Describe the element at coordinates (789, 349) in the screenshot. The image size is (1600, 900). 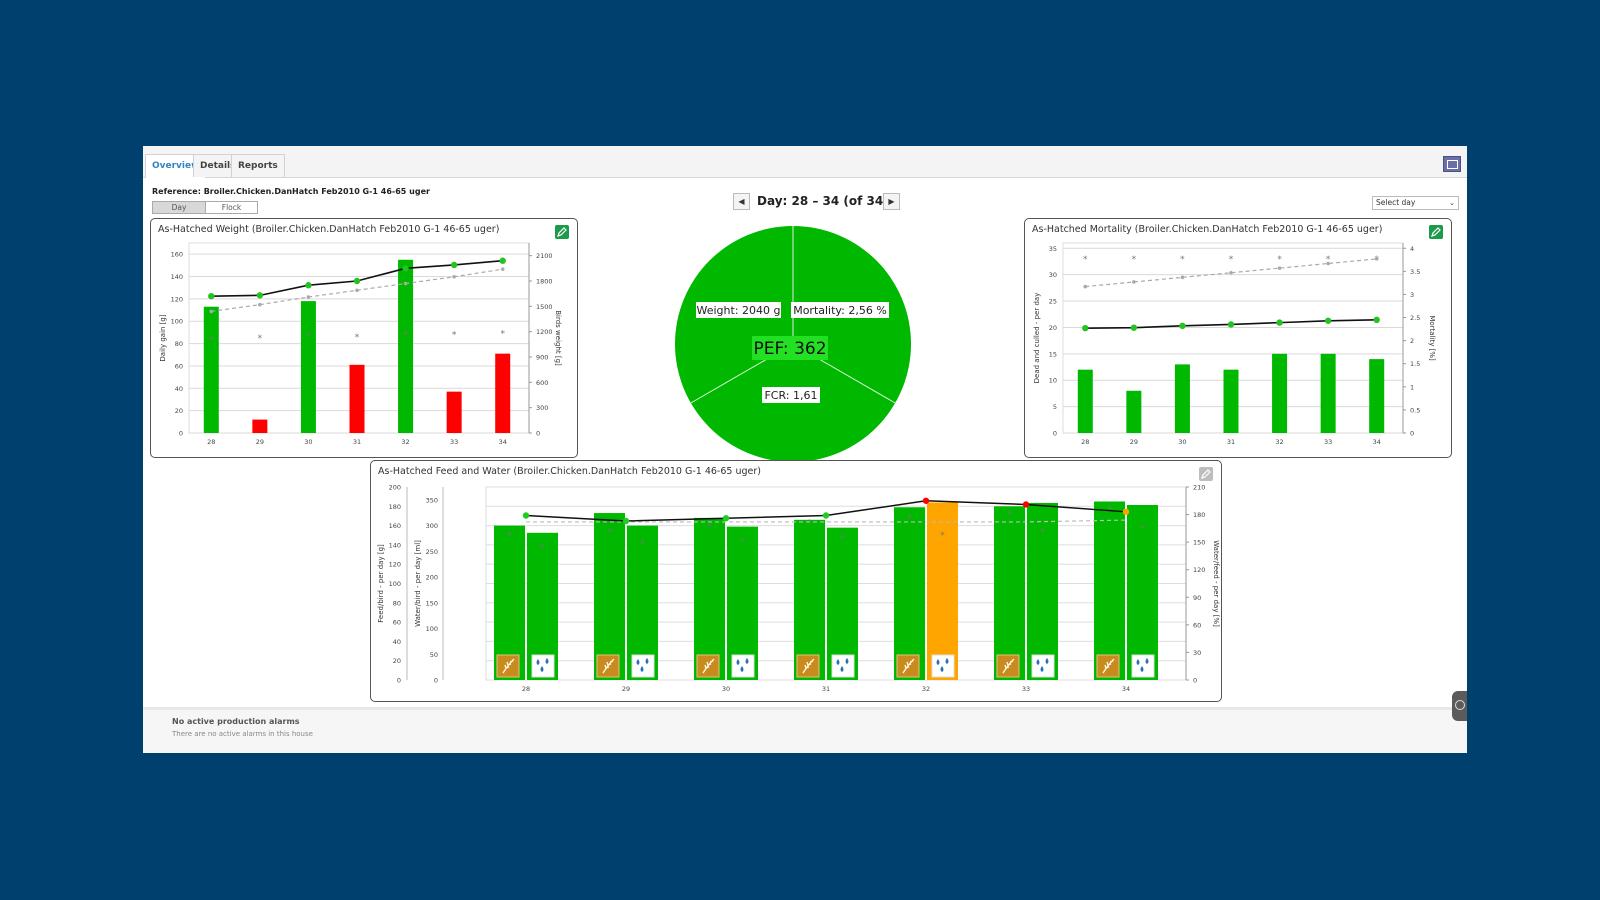
I see `pef-value: PEF: 362` at that location.